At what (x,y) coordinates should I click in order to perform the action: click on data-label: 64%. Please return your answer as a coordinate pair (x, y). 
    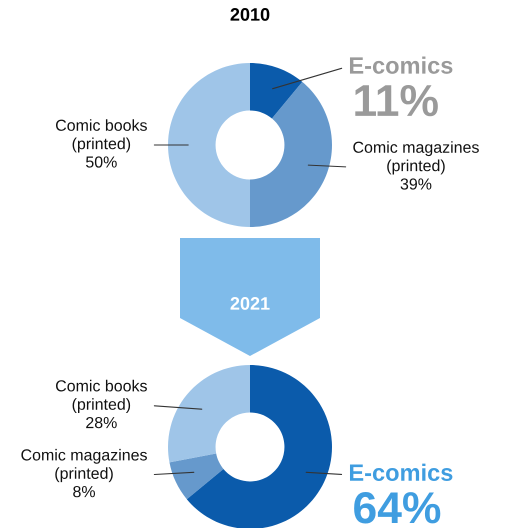
    Looking at the image, I should click on (397, 508).